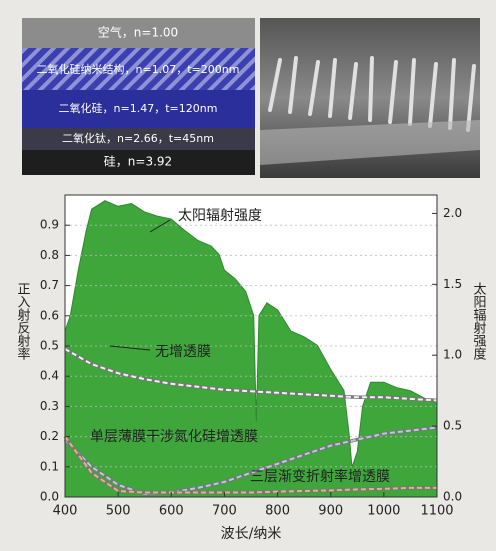  I want to click on x-tick-label: 600, so click(171, 511).